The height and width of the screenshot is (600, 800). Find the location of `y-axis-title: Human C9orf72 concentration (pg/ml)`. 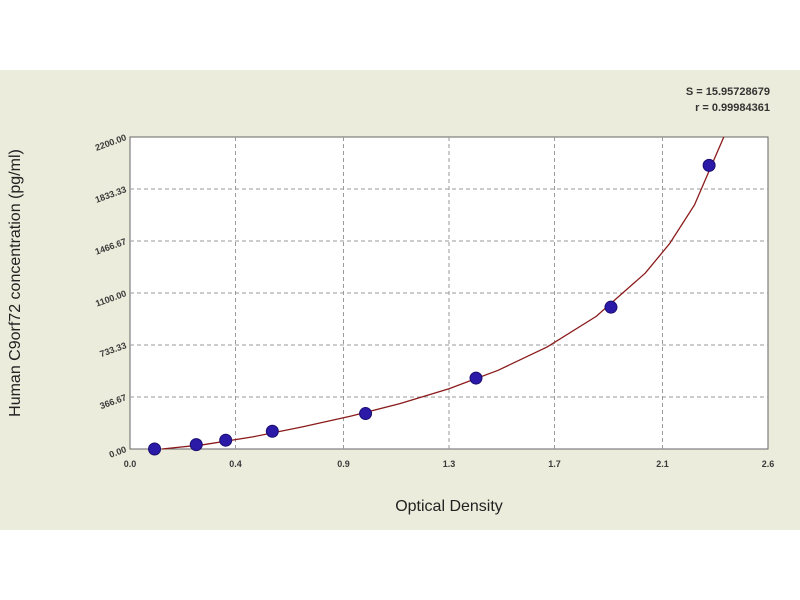

y-axis-title: Human C9orf72 concentration (pg/ml) is located at coordinates (15, 283).